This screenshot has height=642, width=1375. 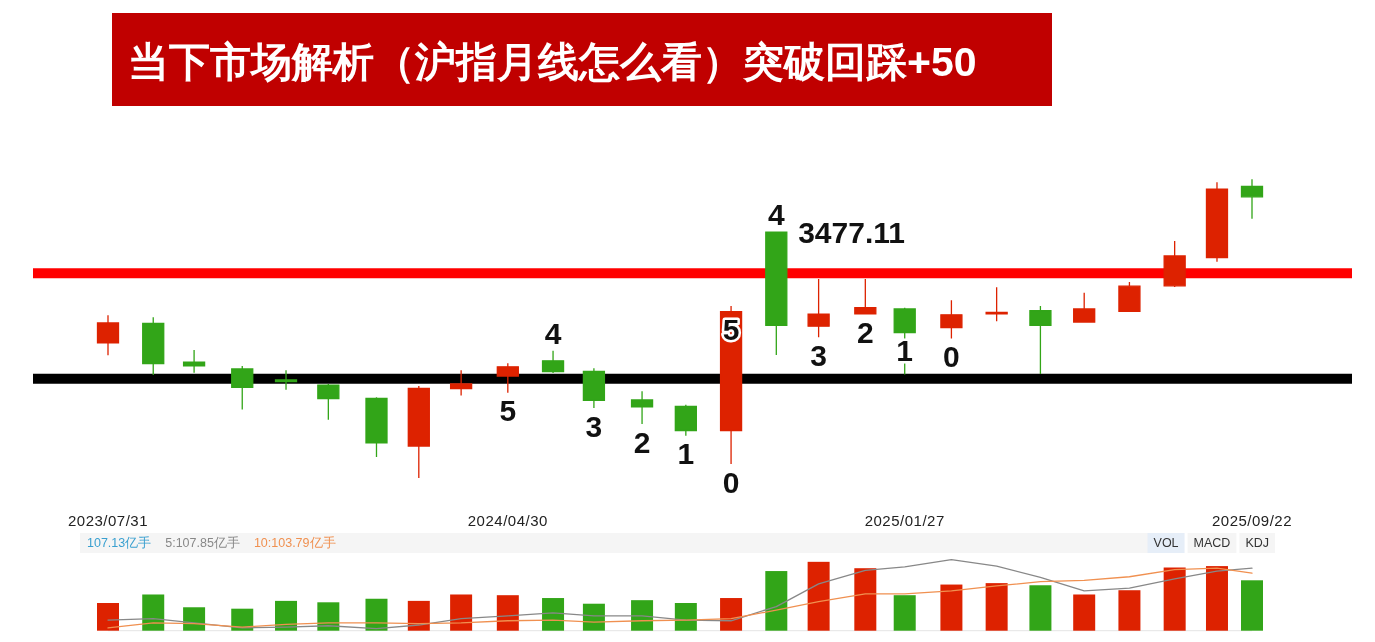 I want to click on text: 10:103.79亿手, so click(x=294, y=543).